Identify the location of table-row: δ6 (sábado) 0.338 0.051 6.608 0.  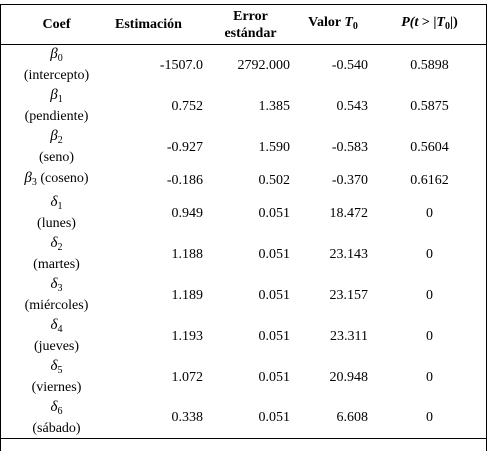
(243, 418).